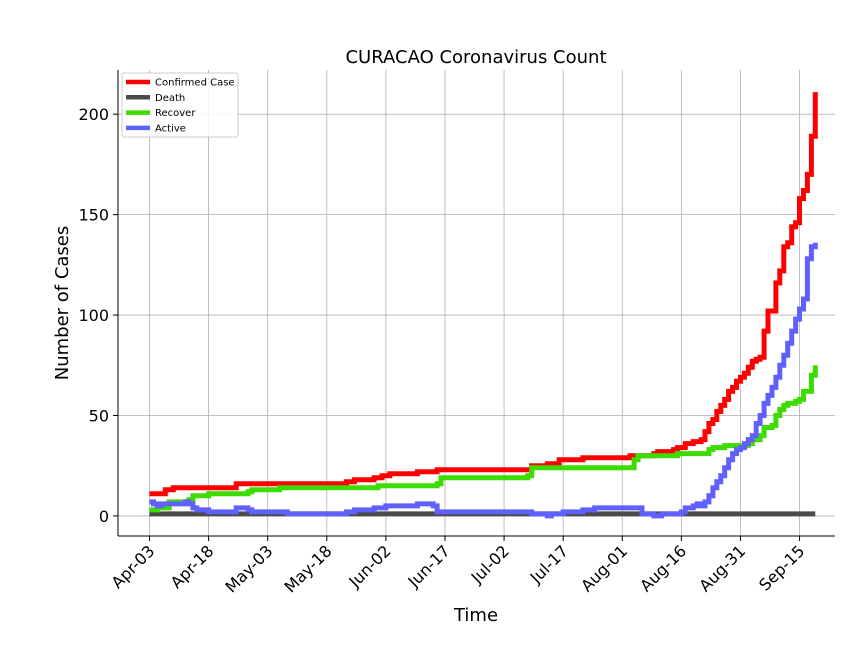 The height and width of the screenshot is (648, 864). I want to click on legend-label: Recover, so click(175, 113).